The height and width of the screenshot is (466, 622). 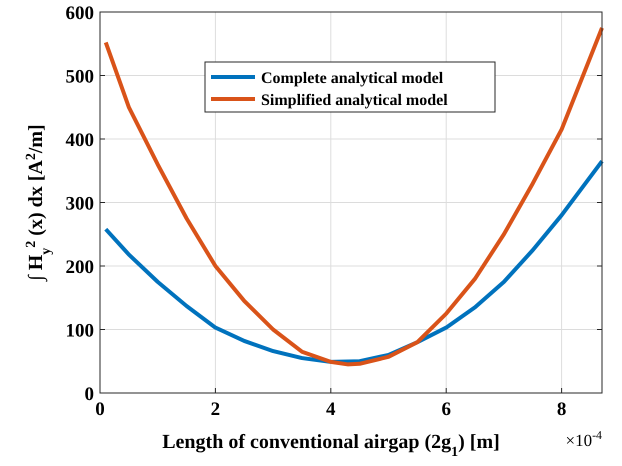 What do you see at coordinates (354, 100) in the screenshot?
I see `legend-label: Simplified analytical model` at bounding box center [354, 100].